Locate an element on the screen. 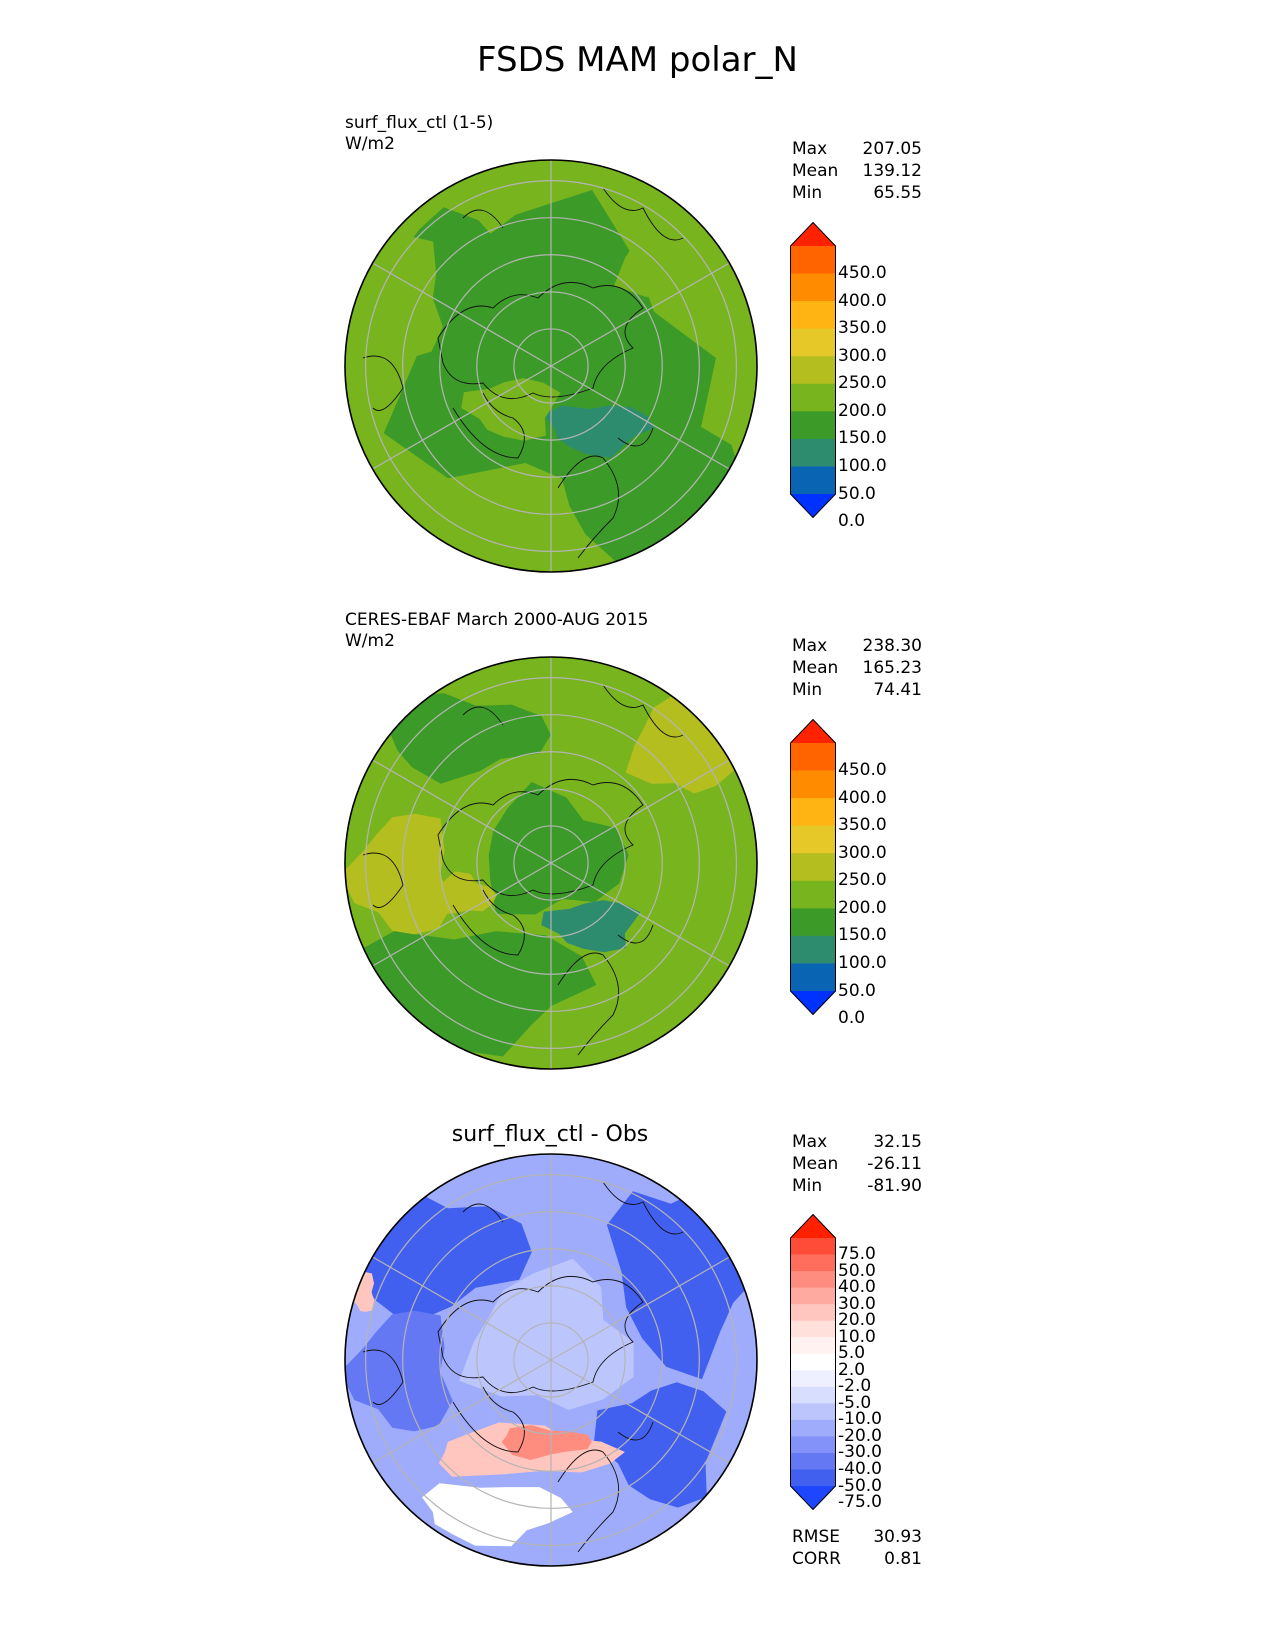 Image resolution: width=1275 pixels, height=1650 pixels. test-label-units: W/m2 is located at coordinates (370, 144).